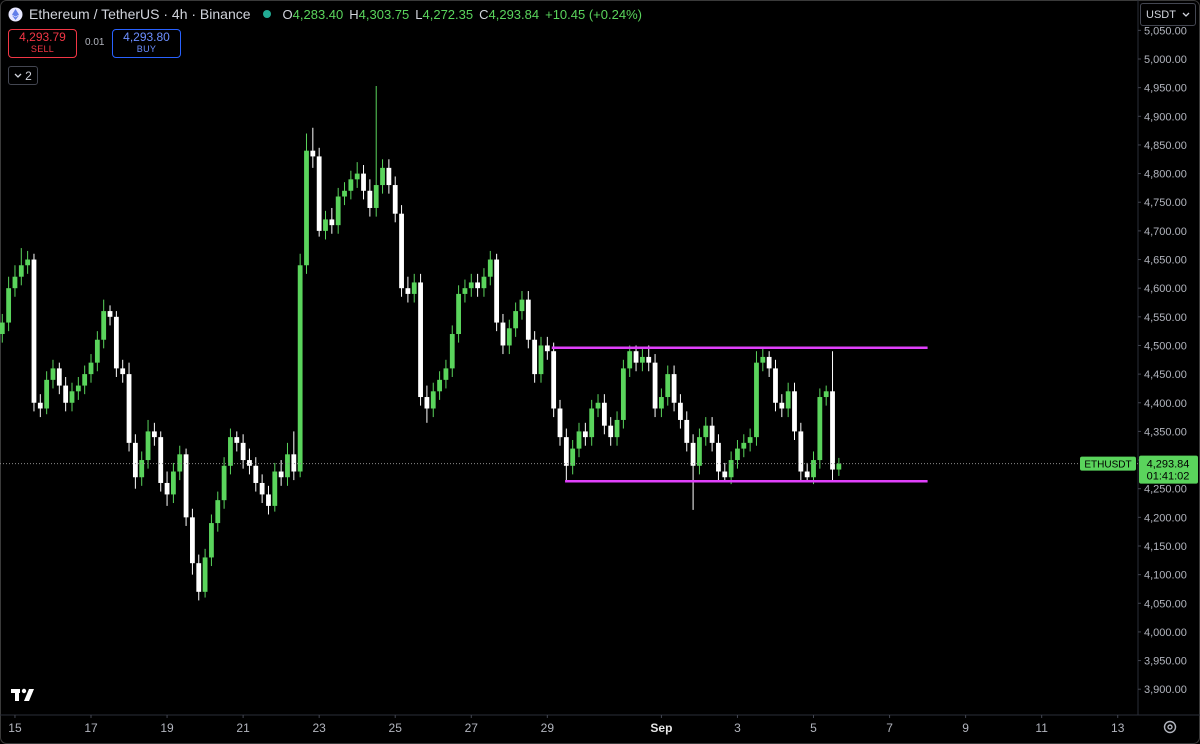  Describe the element at coordinates (167, 728) in the screenshot. I see `x-tick-label: 19` at that location.